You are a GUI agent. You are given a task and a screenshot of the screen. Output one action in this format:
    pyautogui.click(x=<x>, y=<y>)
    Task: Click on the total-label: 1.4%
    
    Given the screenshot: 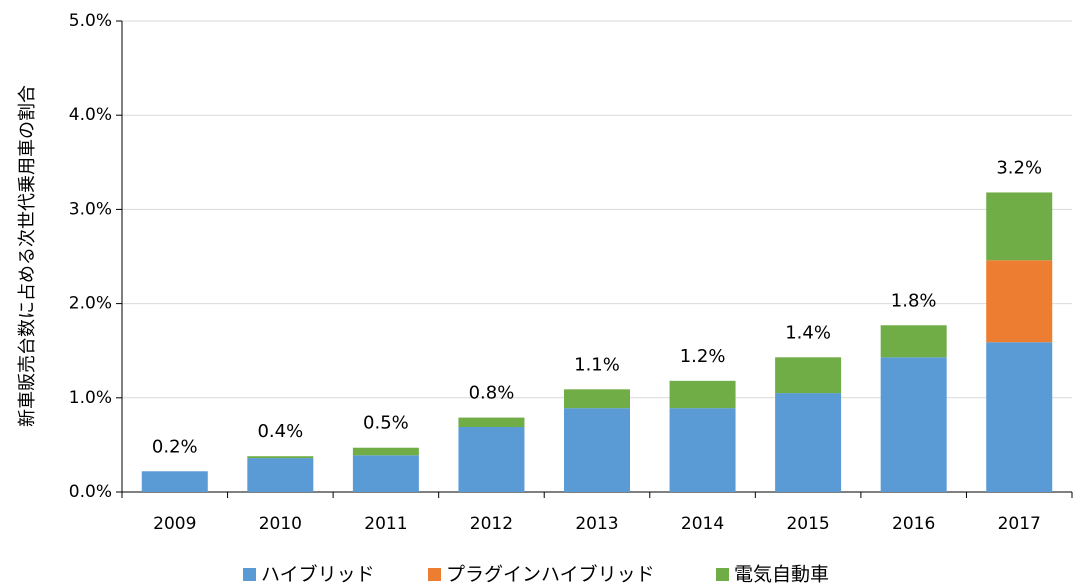 What is the action you would take?
    pyautogui.click(x=808, y=332)
    